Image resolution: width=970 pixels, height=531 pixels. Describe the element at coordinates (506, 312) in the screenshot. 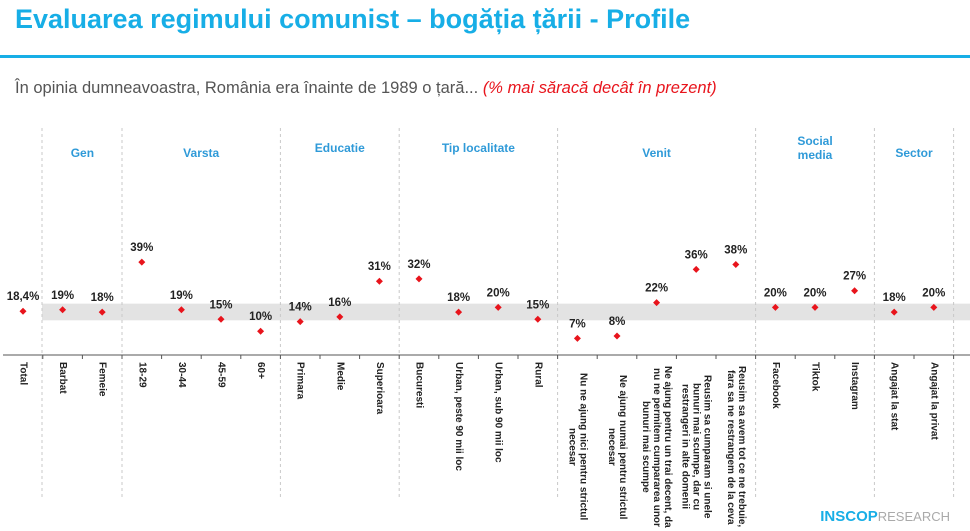

I see `reference-band` at that location.